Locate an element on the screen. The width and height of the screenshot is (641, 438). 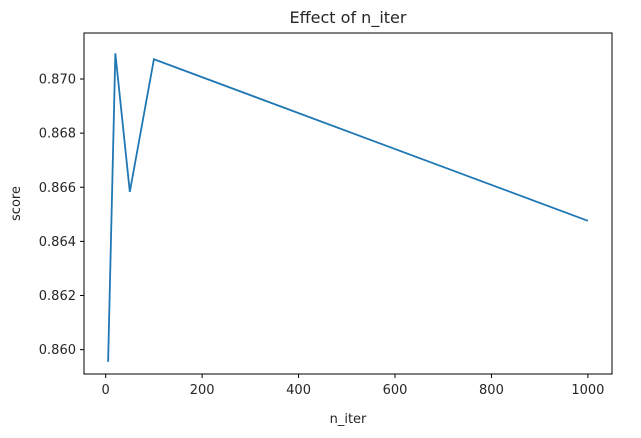
y-axis-label: score is located at coordinates (16, 203).